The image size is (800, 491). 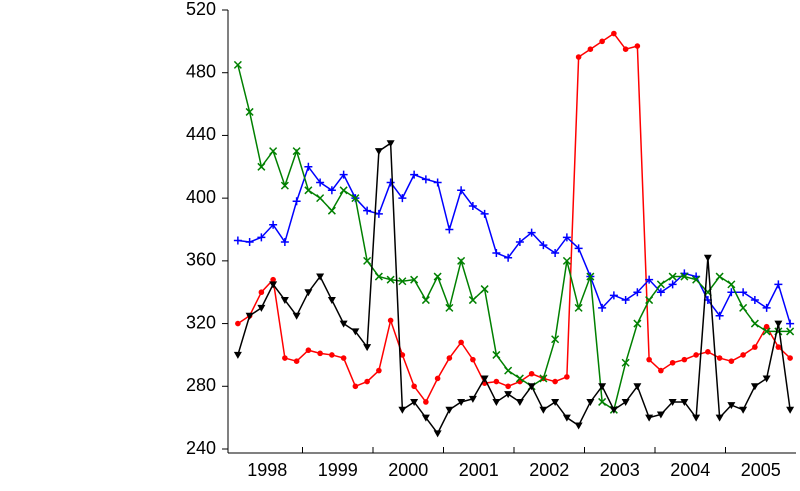 What do you see at coordinates (201, 9) in the screenshot?
I see `y-tick-label: 520` at bounding box center [201, 9].